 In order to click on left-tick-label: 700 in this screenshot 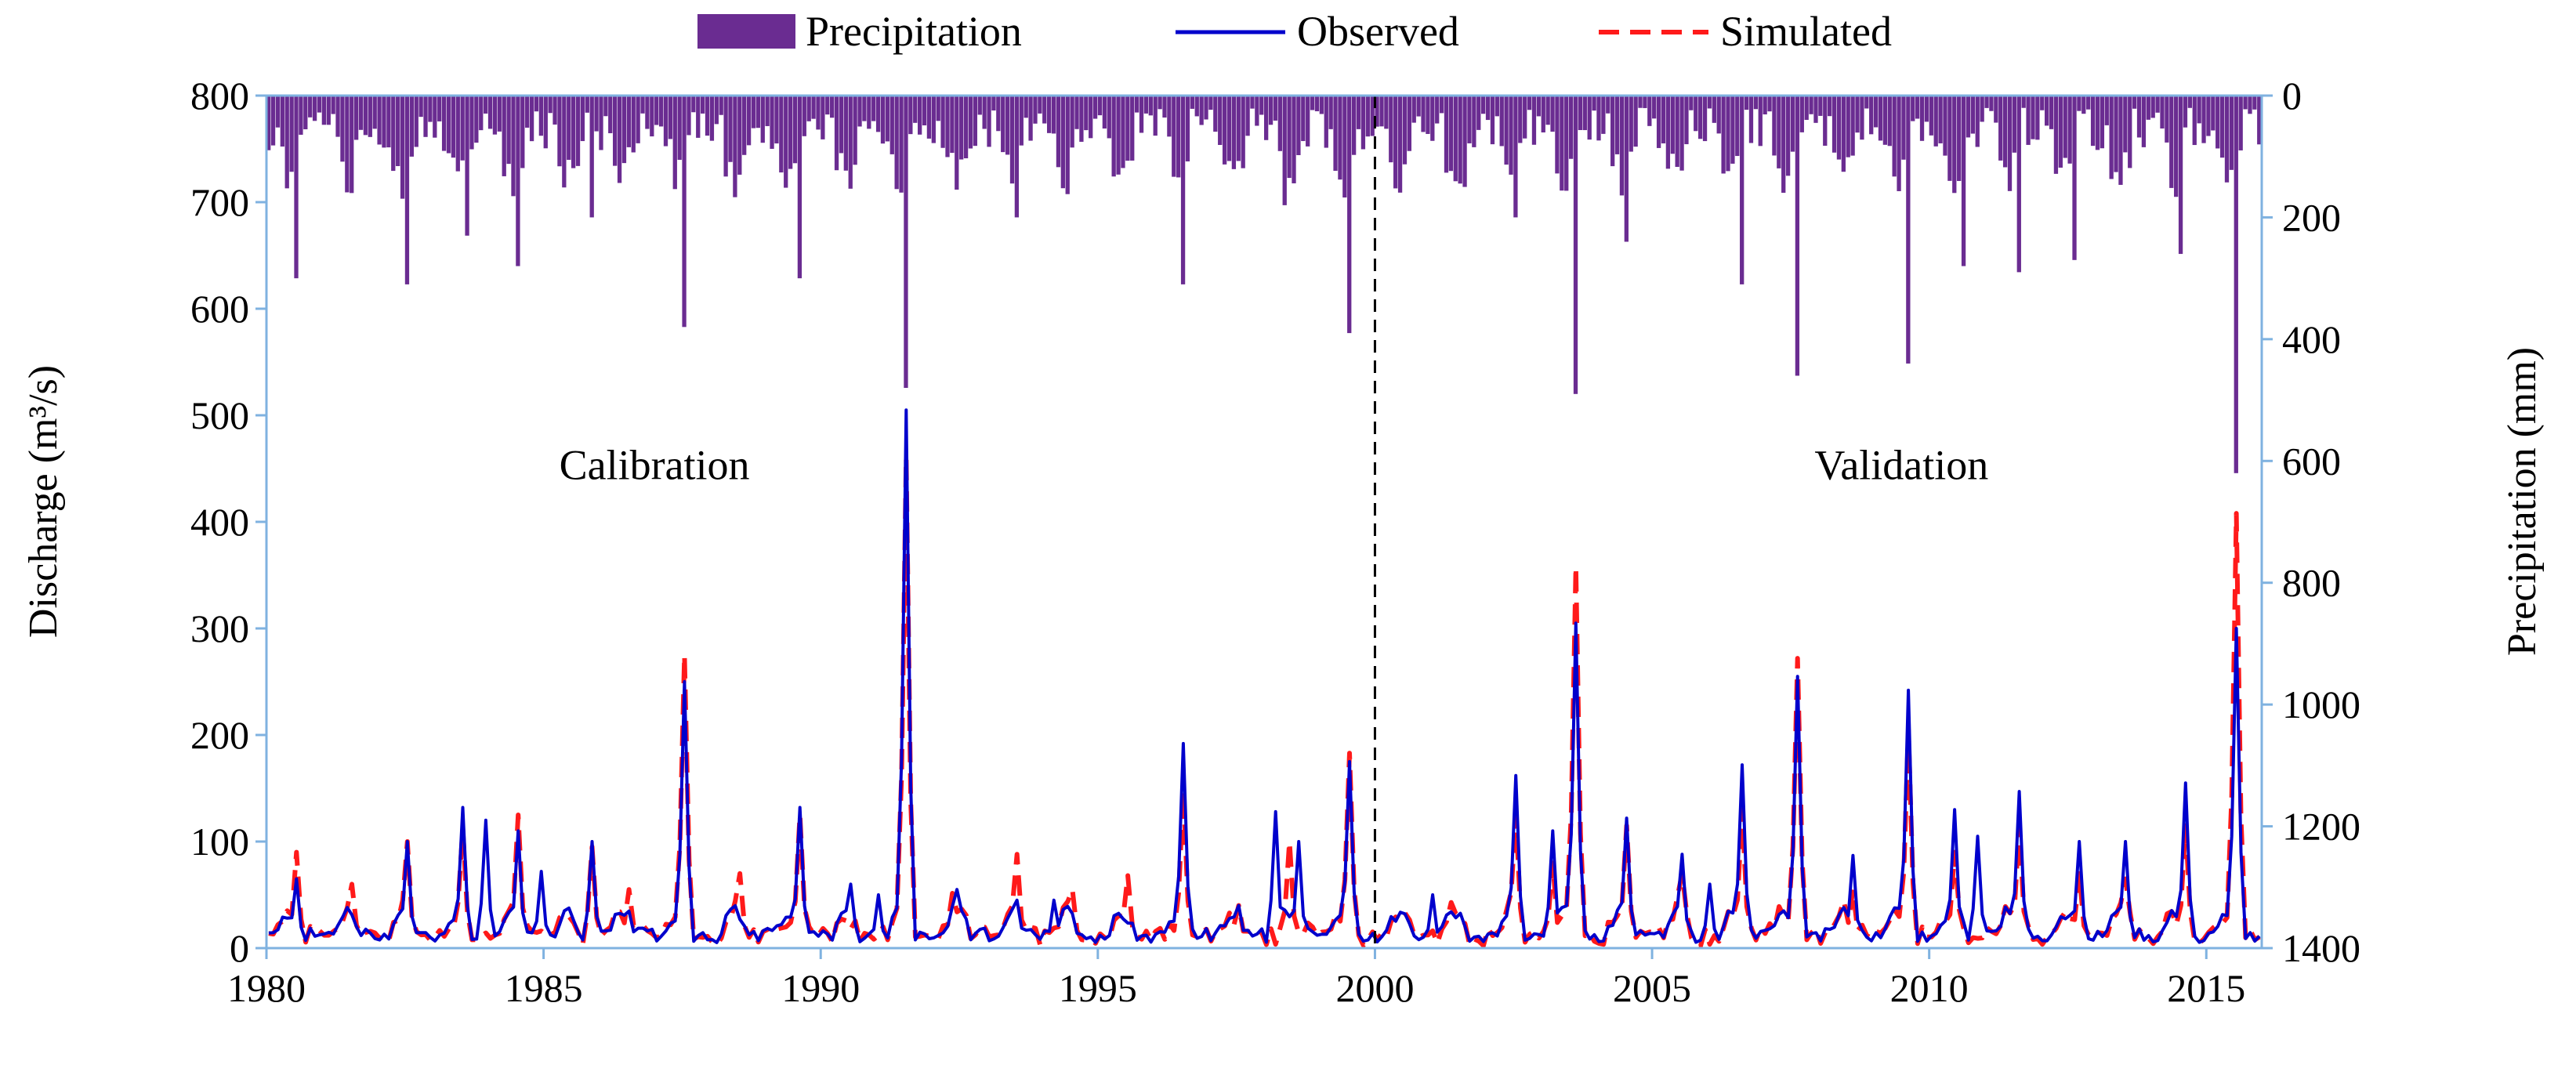, I will do `click(219, 202)`.